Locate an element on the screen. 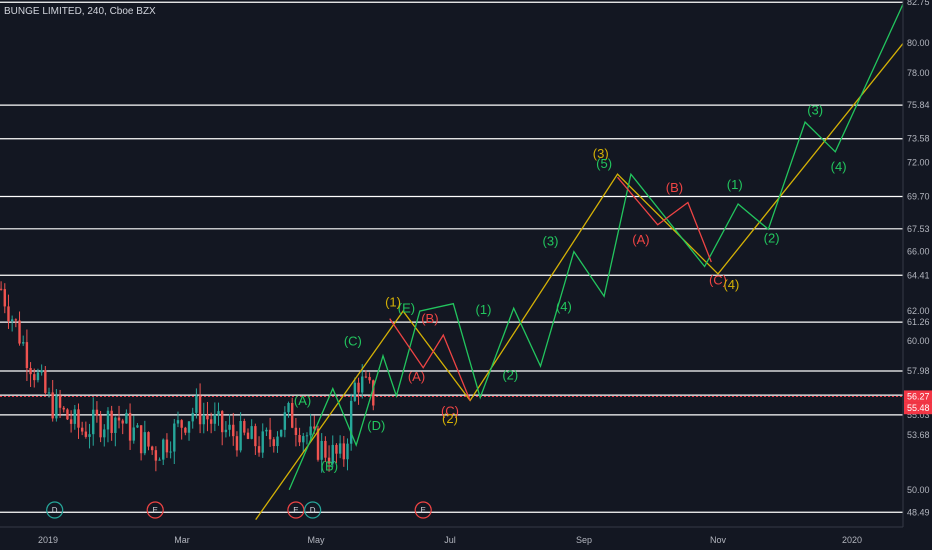 The height and width of the screenshot is (550, 932). wave-label-10: (1) is located at coordinates (484, 309).